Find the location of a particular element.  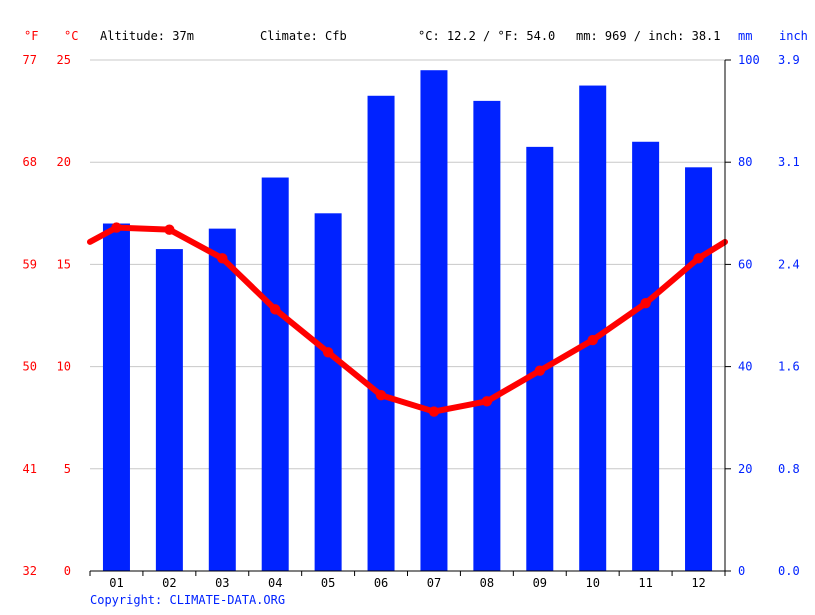

x-tick-label: 09 is located at coordinates (540, 583).